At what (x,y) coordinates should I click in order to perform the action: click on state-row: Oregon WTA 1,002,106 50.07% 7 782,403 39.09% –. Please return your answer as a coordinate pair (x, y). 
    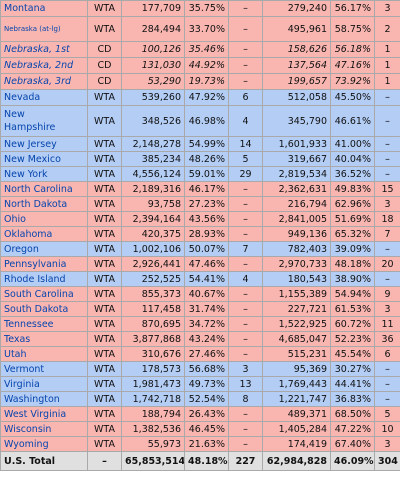
    Looking at the image, I should click on (200, 249).